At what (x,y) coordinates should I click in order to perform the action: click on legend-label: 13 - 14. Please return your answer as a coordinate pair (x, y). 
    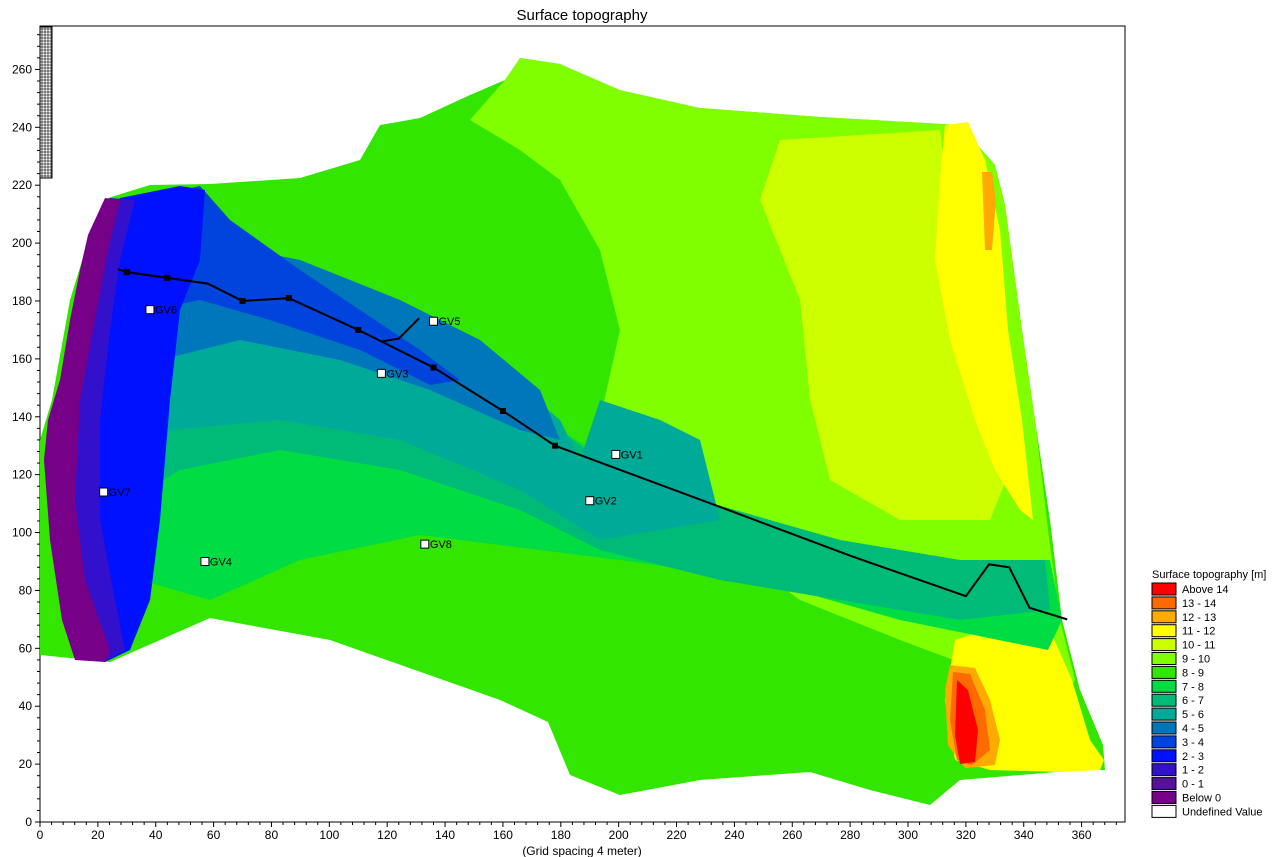
    Looking at the image, I should click on (1199, 604).